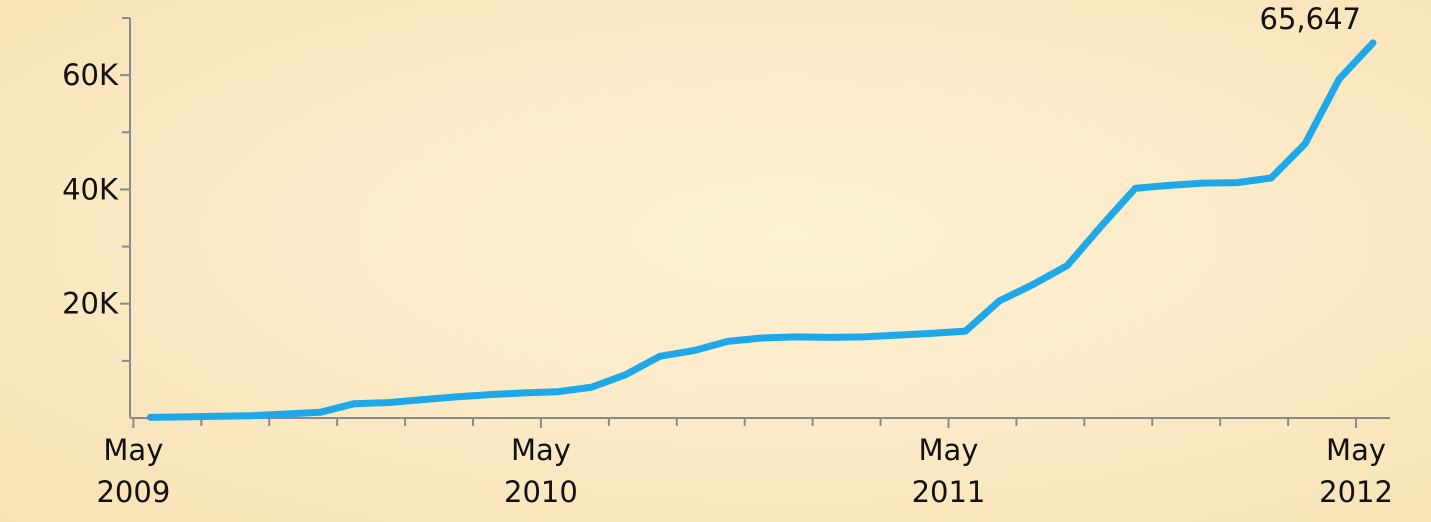 The image size is (1431, 522). I want to click on x-tick-label: May 2009, so click(133, 471).